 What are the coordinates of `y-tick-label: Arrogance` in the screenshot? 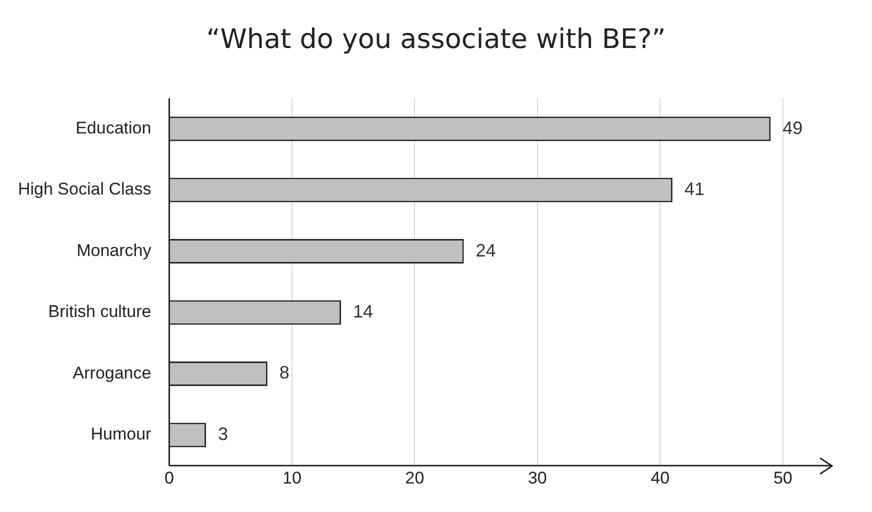 It's located at (112, 372).